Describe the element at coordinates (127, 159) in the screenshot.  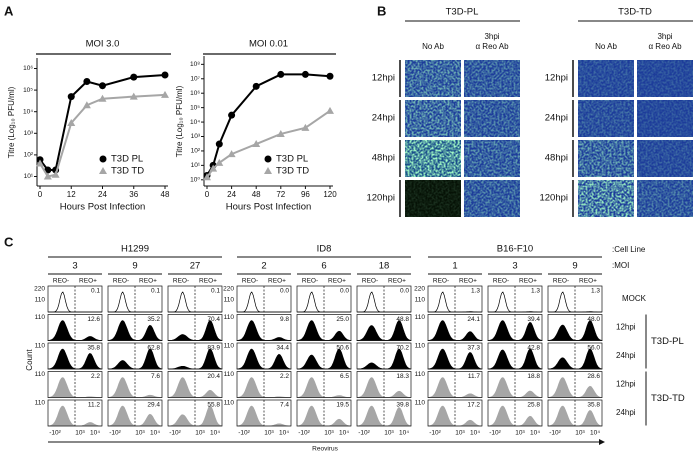
I see `legend-label: T3D PL` at that location.